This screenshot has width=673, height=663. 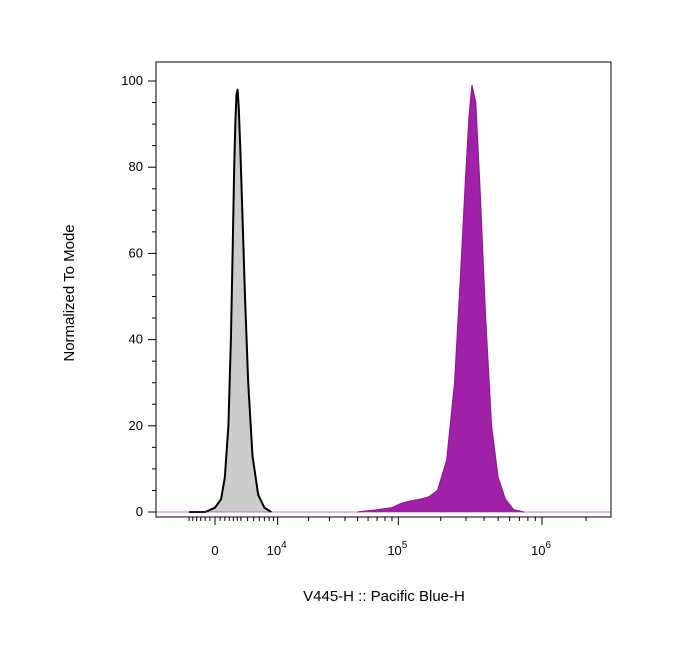 What do you see at coordinates (132, 80) in the screenshot?
I see `y-tick-label: 100` at bounding box center [132, 80].